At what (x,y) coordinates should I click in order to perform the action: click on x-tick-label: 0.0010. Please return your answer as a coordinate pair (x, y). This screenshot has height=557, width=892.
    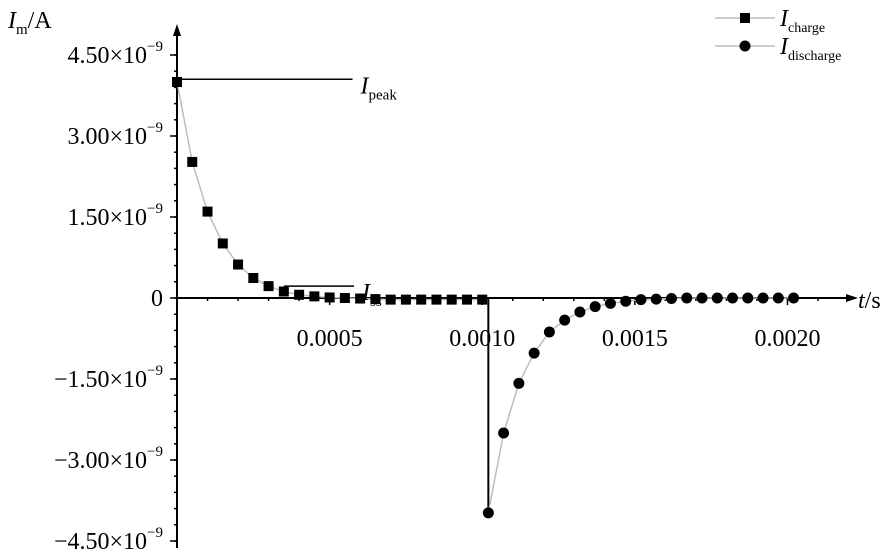
    Looking at the image, I should click on (482, 339).